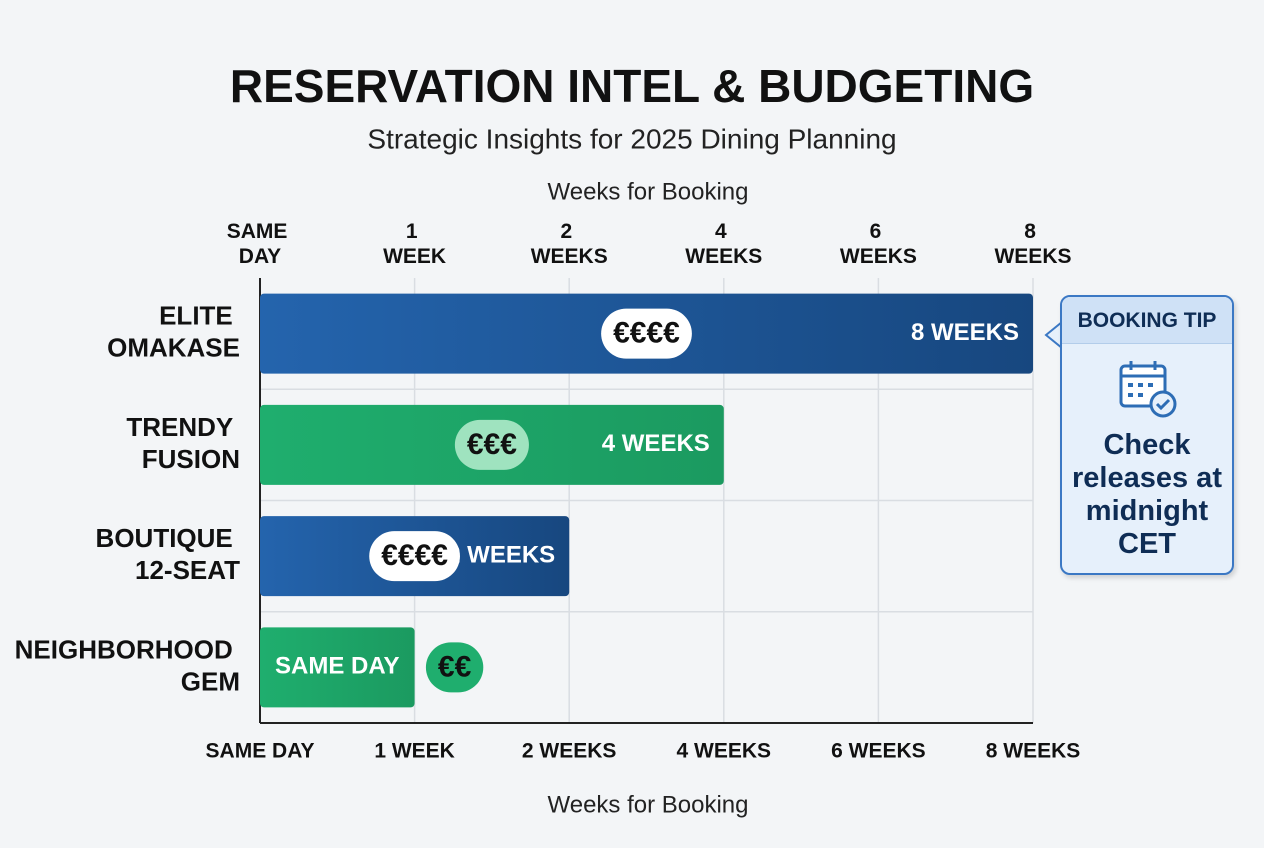 The height and width of the screenshot is (848, 1264). What do you see at coordinates (173, 332) in the screenshot?
I see `category-label: ELITE OMAKASE` at bounding box center [173, 332].